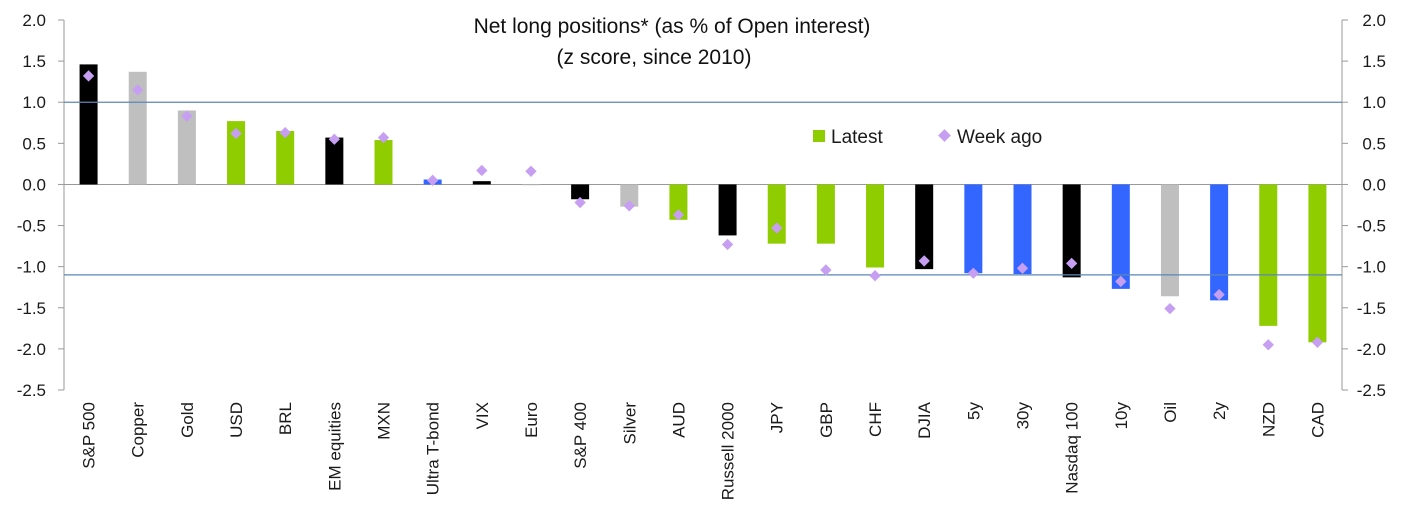 This screenshot has width=1401, height=525. I want to click on category-label: Russell 2000, so click(728, 451).